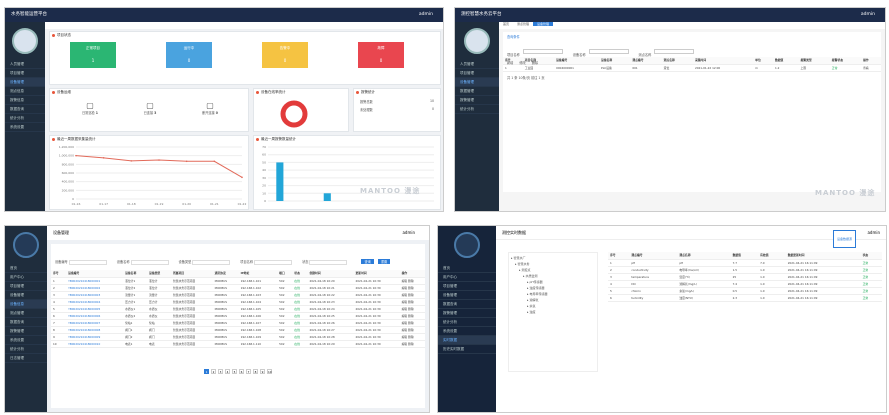 The height and width of the screenshot is (415, 889). I want to click on tab: 测点管理, so click(523, 24).